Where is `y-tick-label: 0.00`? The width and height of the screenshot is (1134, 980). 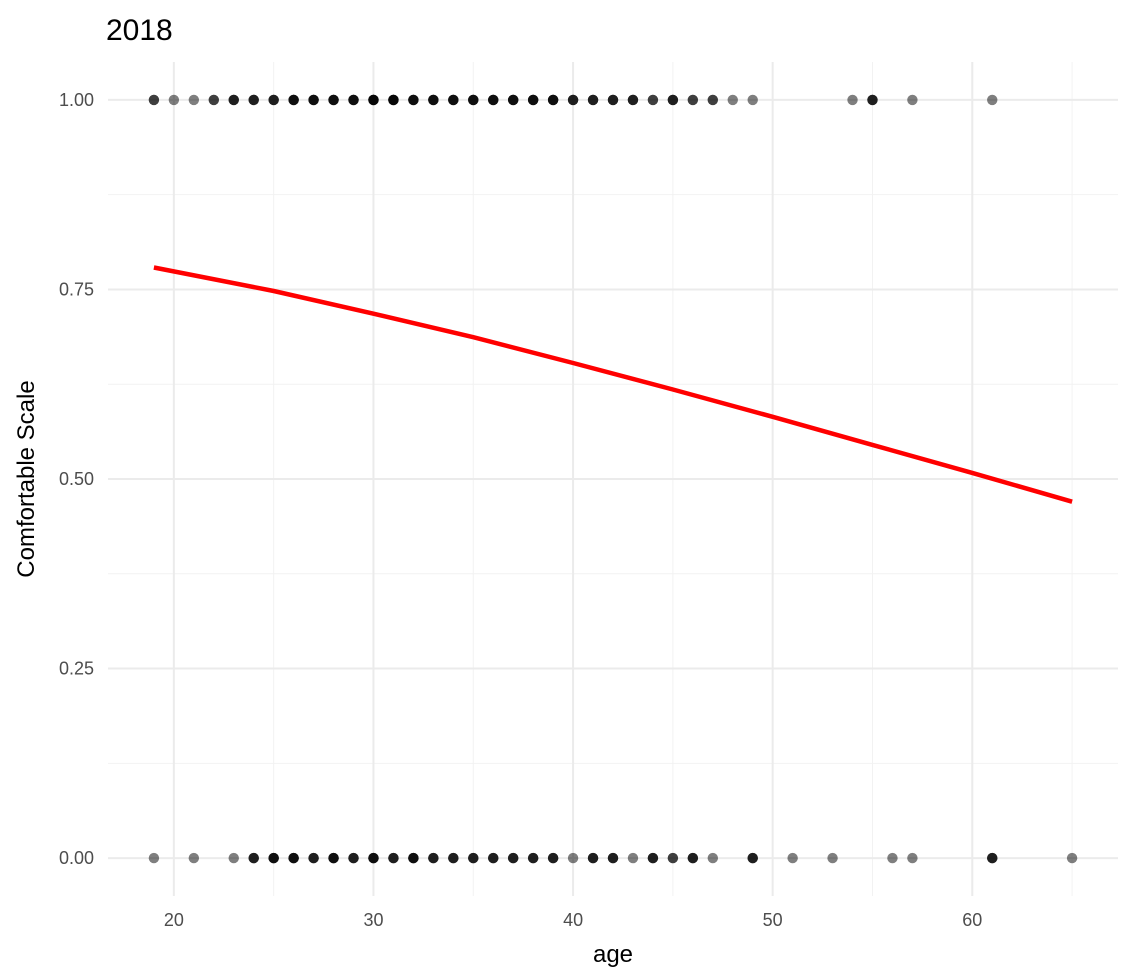
y-tick-label: 0.00 is located at coordinates (76, 858).